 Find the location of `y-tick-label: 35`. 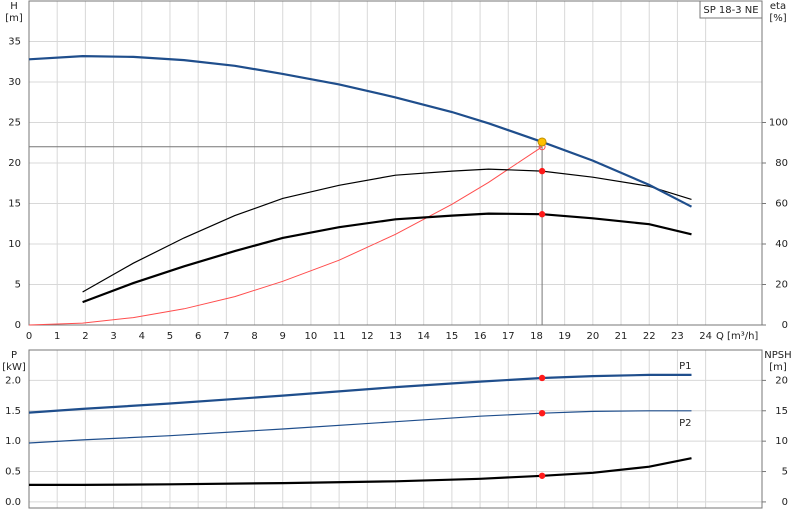

y-tick-label: 35 is located at coordinates (14, 42).